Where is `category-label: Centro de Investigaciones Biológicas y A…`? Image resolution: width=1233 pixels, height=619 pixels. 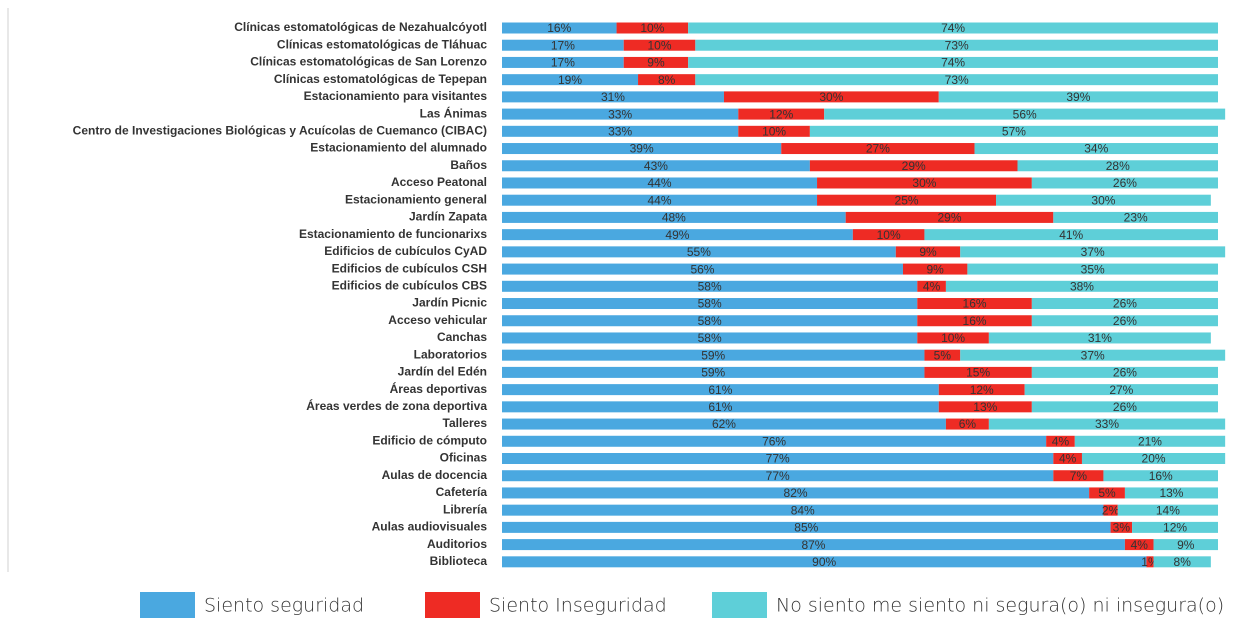 category-label: Centro de Investigaciones Biológicas y A… is located at coordinates (280, 130).